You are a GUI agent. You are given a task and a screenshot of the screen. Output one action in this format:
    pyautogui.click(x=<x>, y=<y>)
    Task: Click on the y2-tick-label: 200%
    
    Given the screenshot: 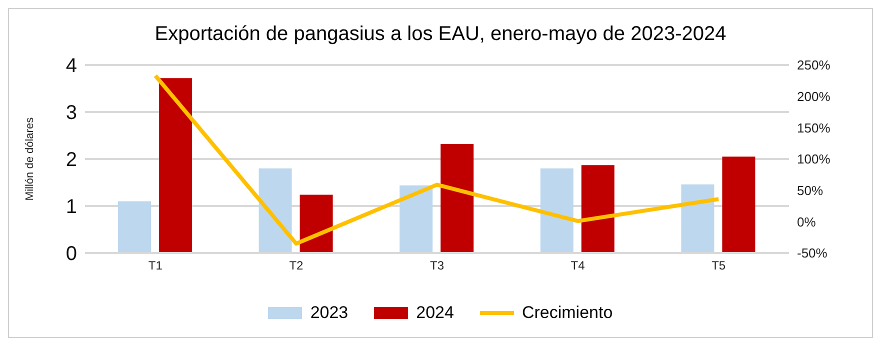 What is the action you would take?
    pyautogui.click(x=814, y=96)
    